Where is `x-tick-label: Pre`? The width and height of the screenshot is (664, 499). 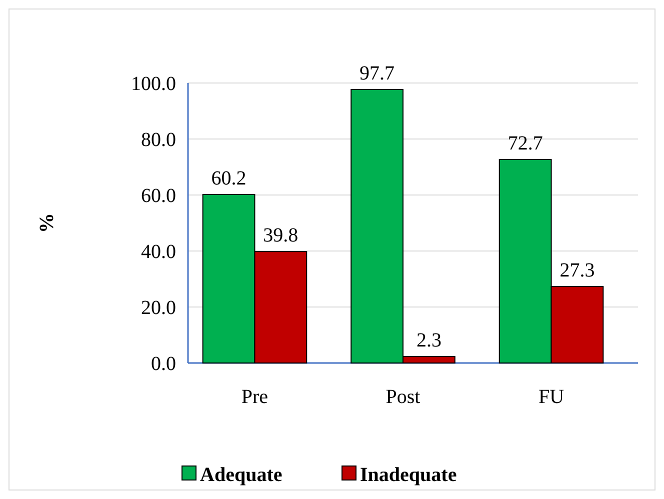
x-tick-label: Pre is located at coordinates (254, 397).